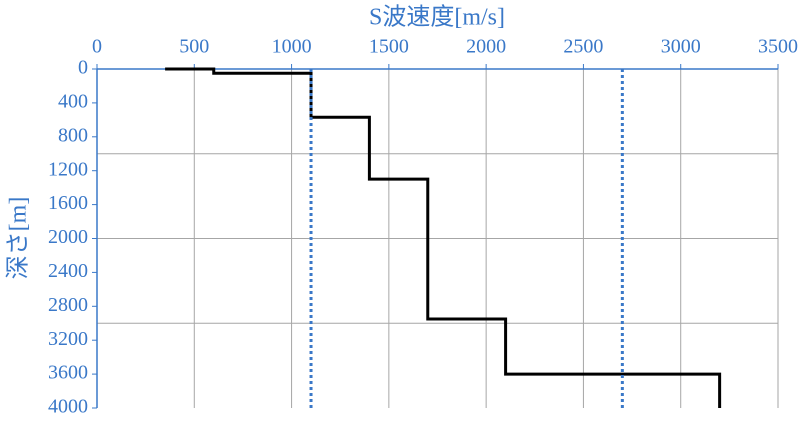  I want to click on x-tick-label: 2000, so click(486, 47).